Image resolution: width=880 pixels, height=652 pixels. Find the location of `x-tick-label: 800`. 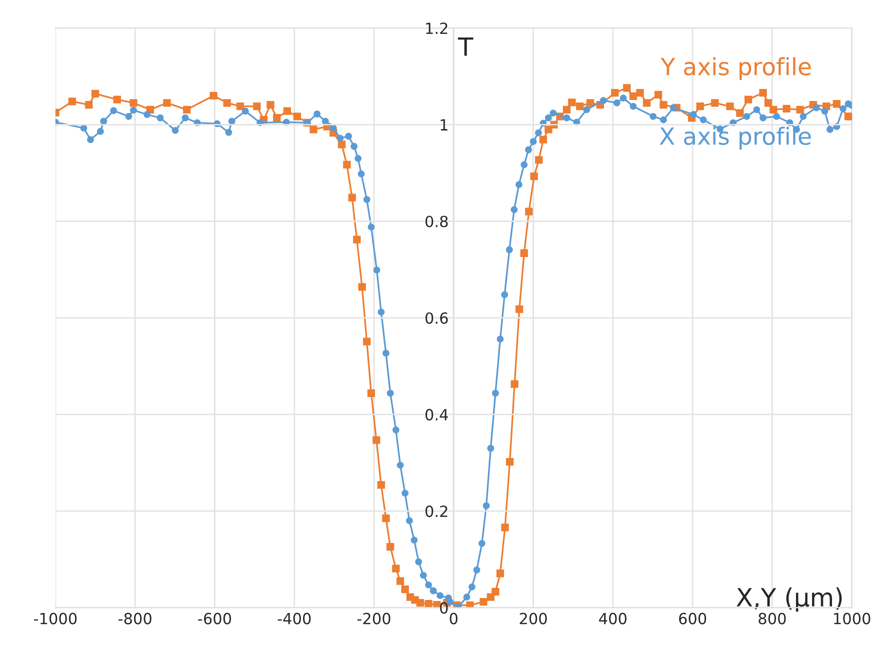

x-tick-label: 800 is located at coordinates (772, 618).